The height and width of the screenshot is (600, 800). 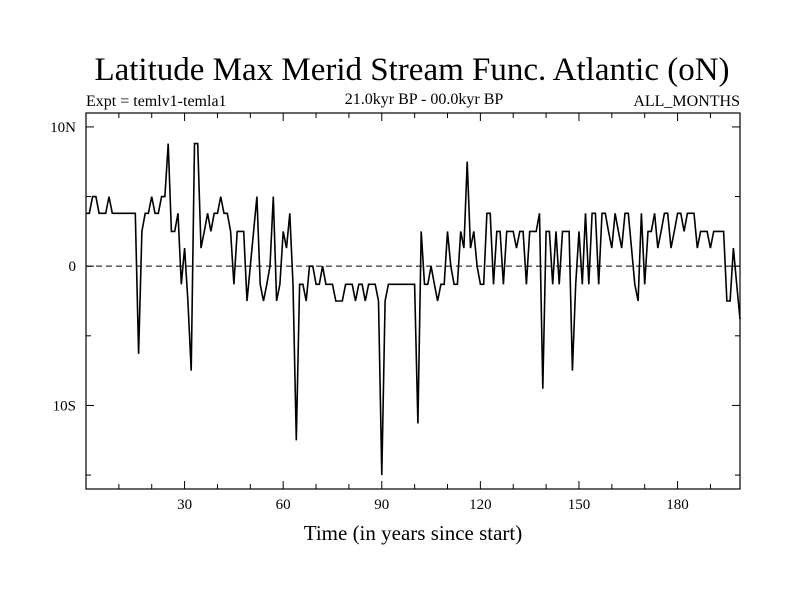 I want to click on y-tick-label: 0, so click(x=73, y=267).